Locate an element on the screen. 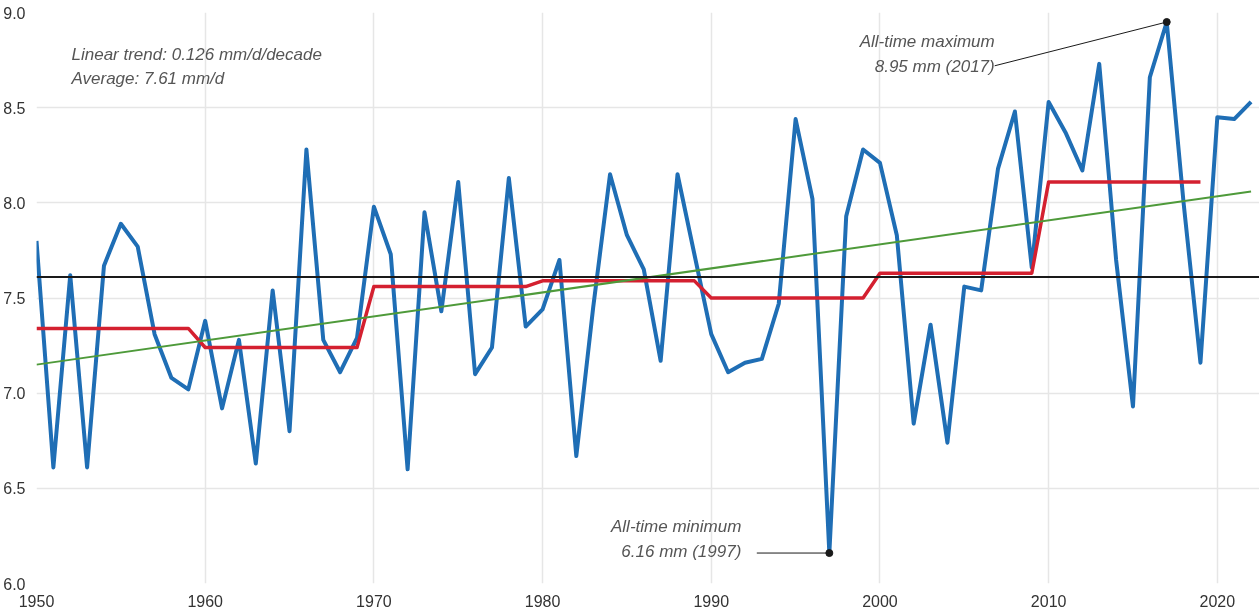 Image resolution: width=1259 pixels, height=609 pixels. x-tick-label: 1980 is located at coordinates (542, 600).